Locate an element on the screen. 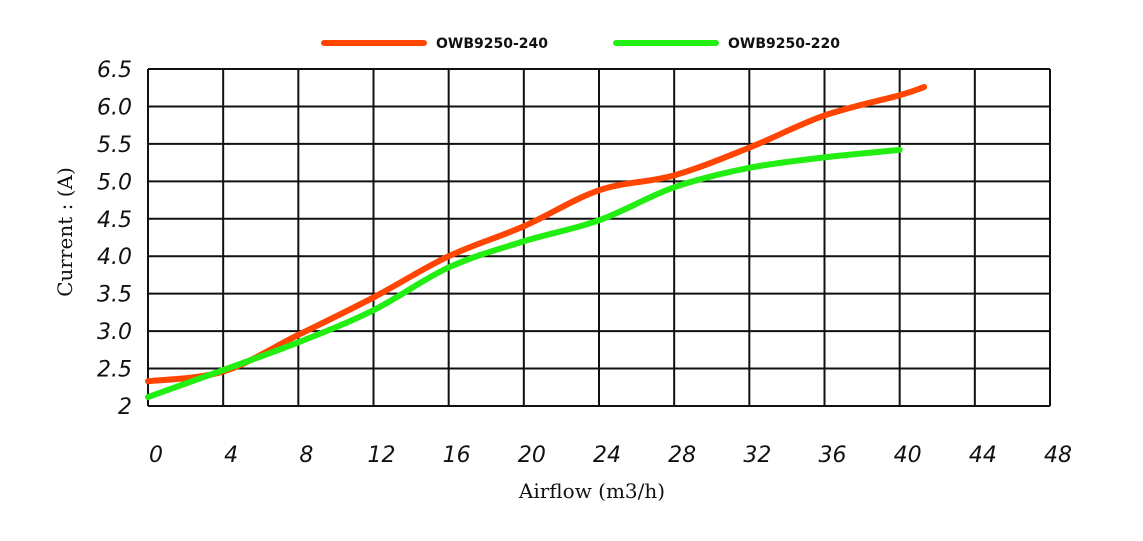  legend-label: OWB9250-240 is located at coordinates (492, 44).